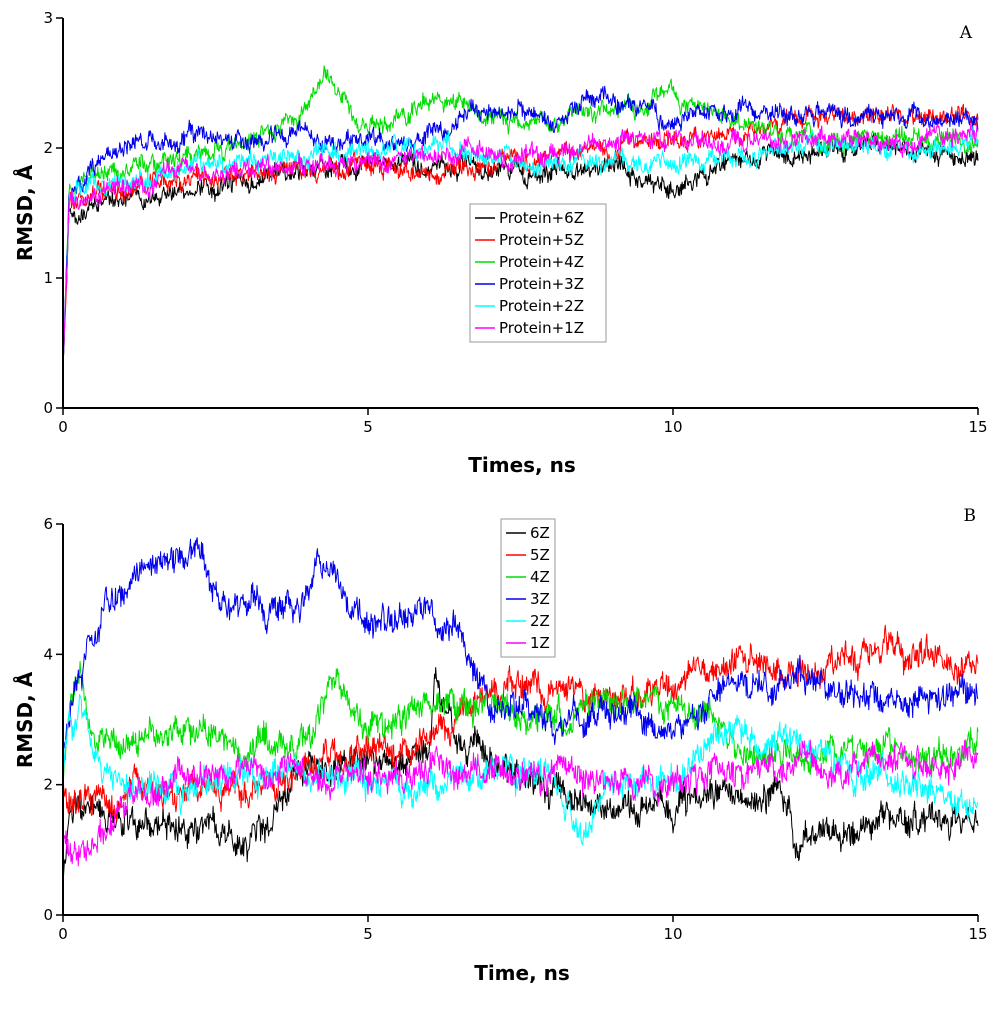 The height and width of the screenshot is (1033, 1000). I want to click on legend-label: Protein+6Z, so click(541, 218).